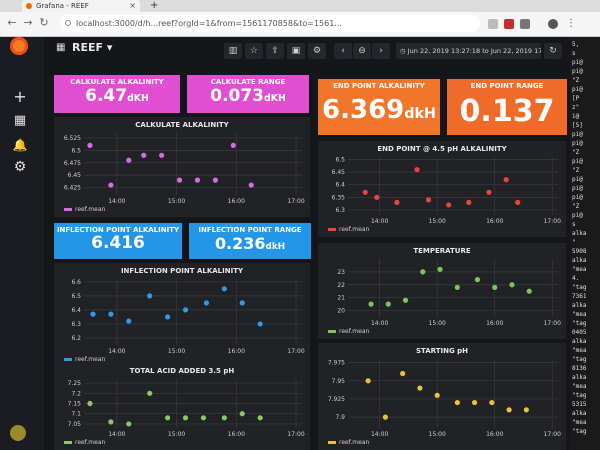 The width and height of the screenshot is (600, 450). Describe the element at coordinates (250, 241) in the screenshot. I see `stat-panel-infl-range: INFLECTION POINT RANGE 0.236dkH` at that location.